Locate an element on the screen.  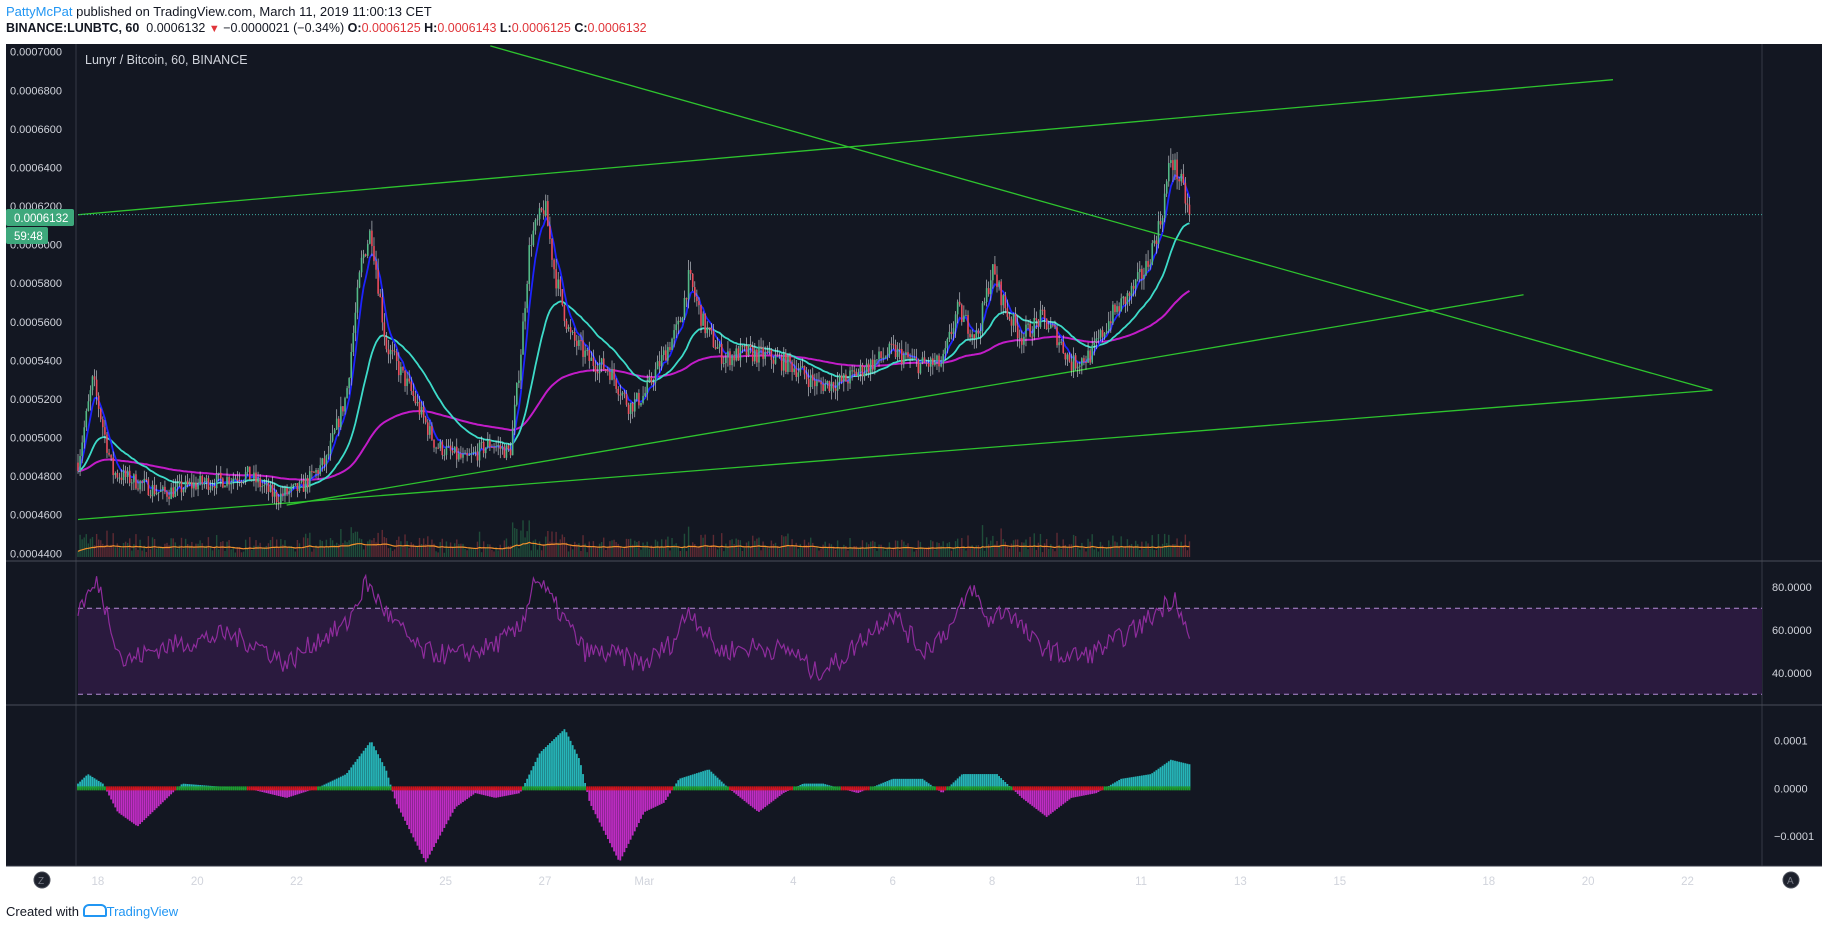
author-link: PattyMcPat is located at coordinates (39, 11).